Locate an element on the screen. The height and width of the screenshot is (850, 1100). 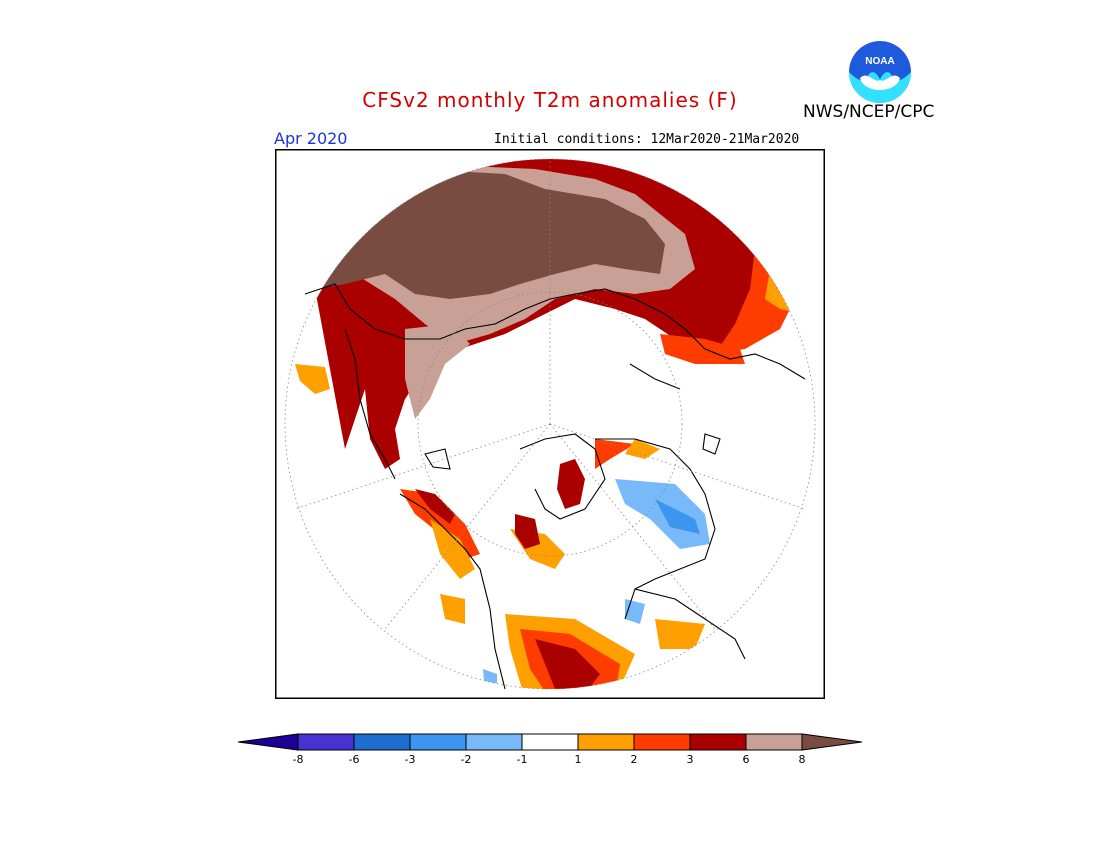
anomaly-region-himalaya-6to8 is located at coordinates (437, 371).